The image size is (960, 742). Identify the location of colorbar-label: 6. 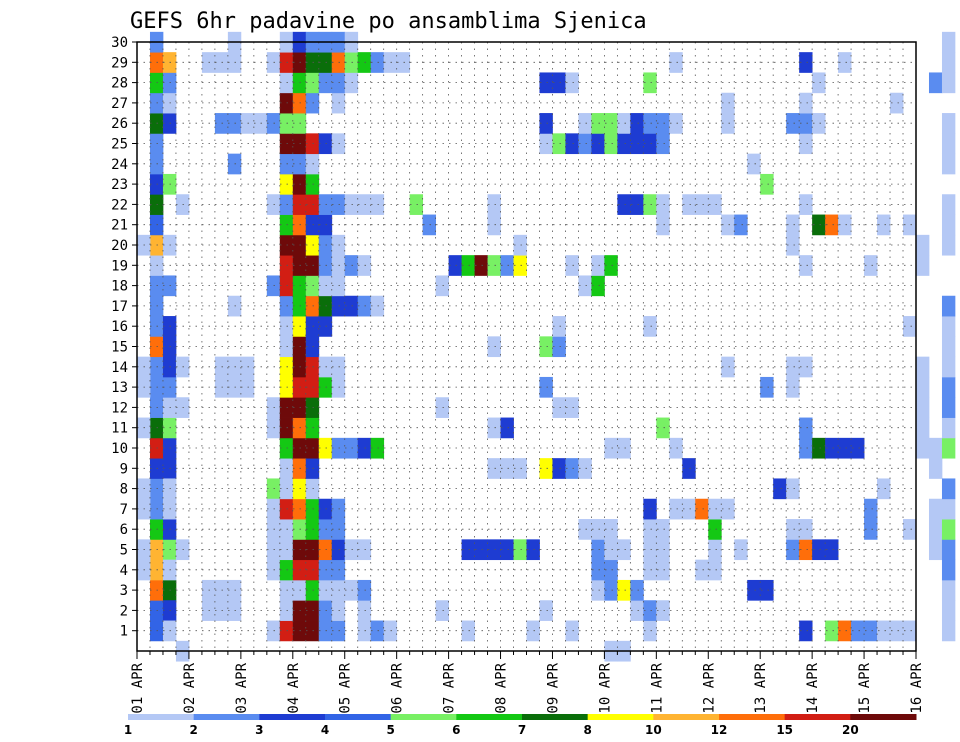
(456, 730).